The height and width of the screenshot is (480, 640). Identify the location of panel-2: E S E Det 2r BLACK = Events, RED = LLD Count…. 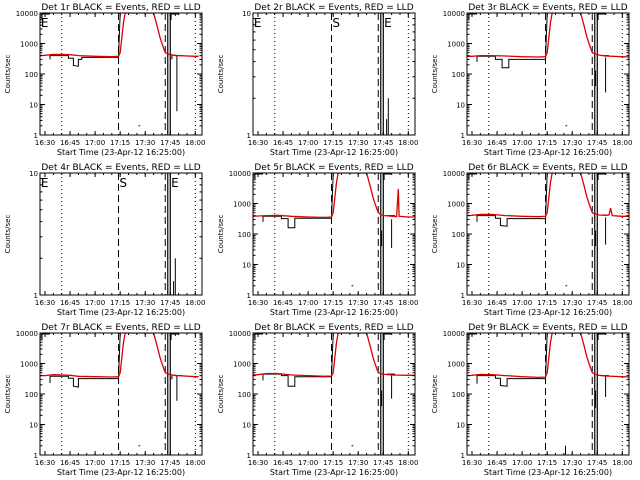
(317, 80).